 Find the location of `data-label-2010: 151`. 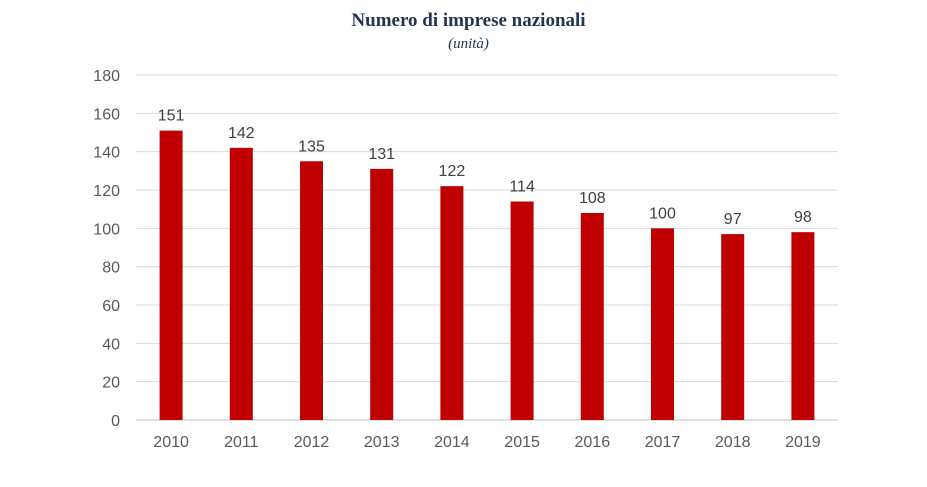

data-label-2010: 151 is located at coordinates (171, 116).